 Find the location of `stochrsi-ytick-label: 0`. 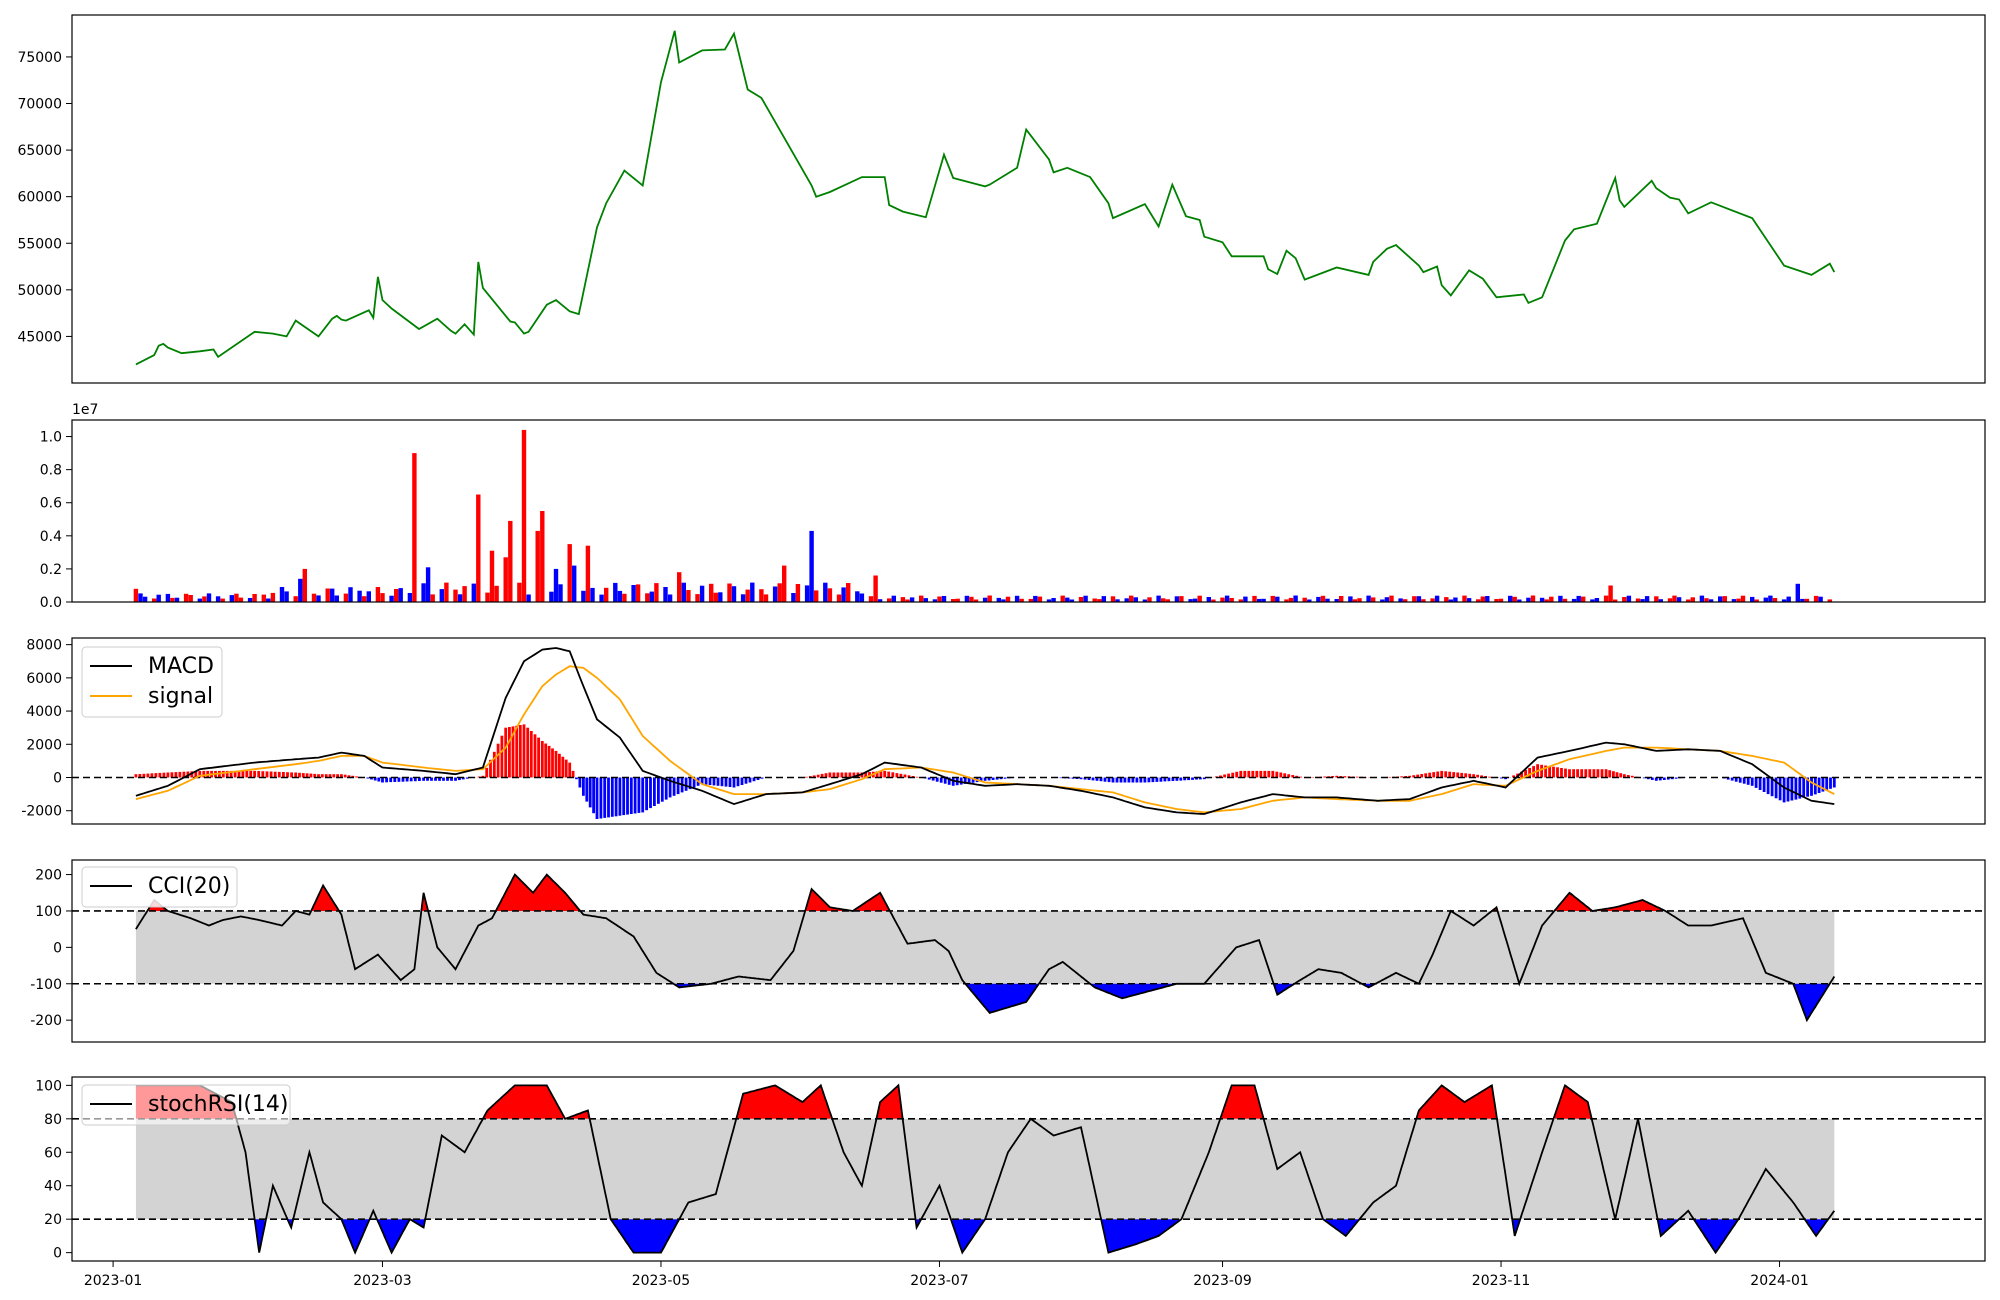

stochrsi-ytick-label: 0 is located at coordinates (57, 1254).